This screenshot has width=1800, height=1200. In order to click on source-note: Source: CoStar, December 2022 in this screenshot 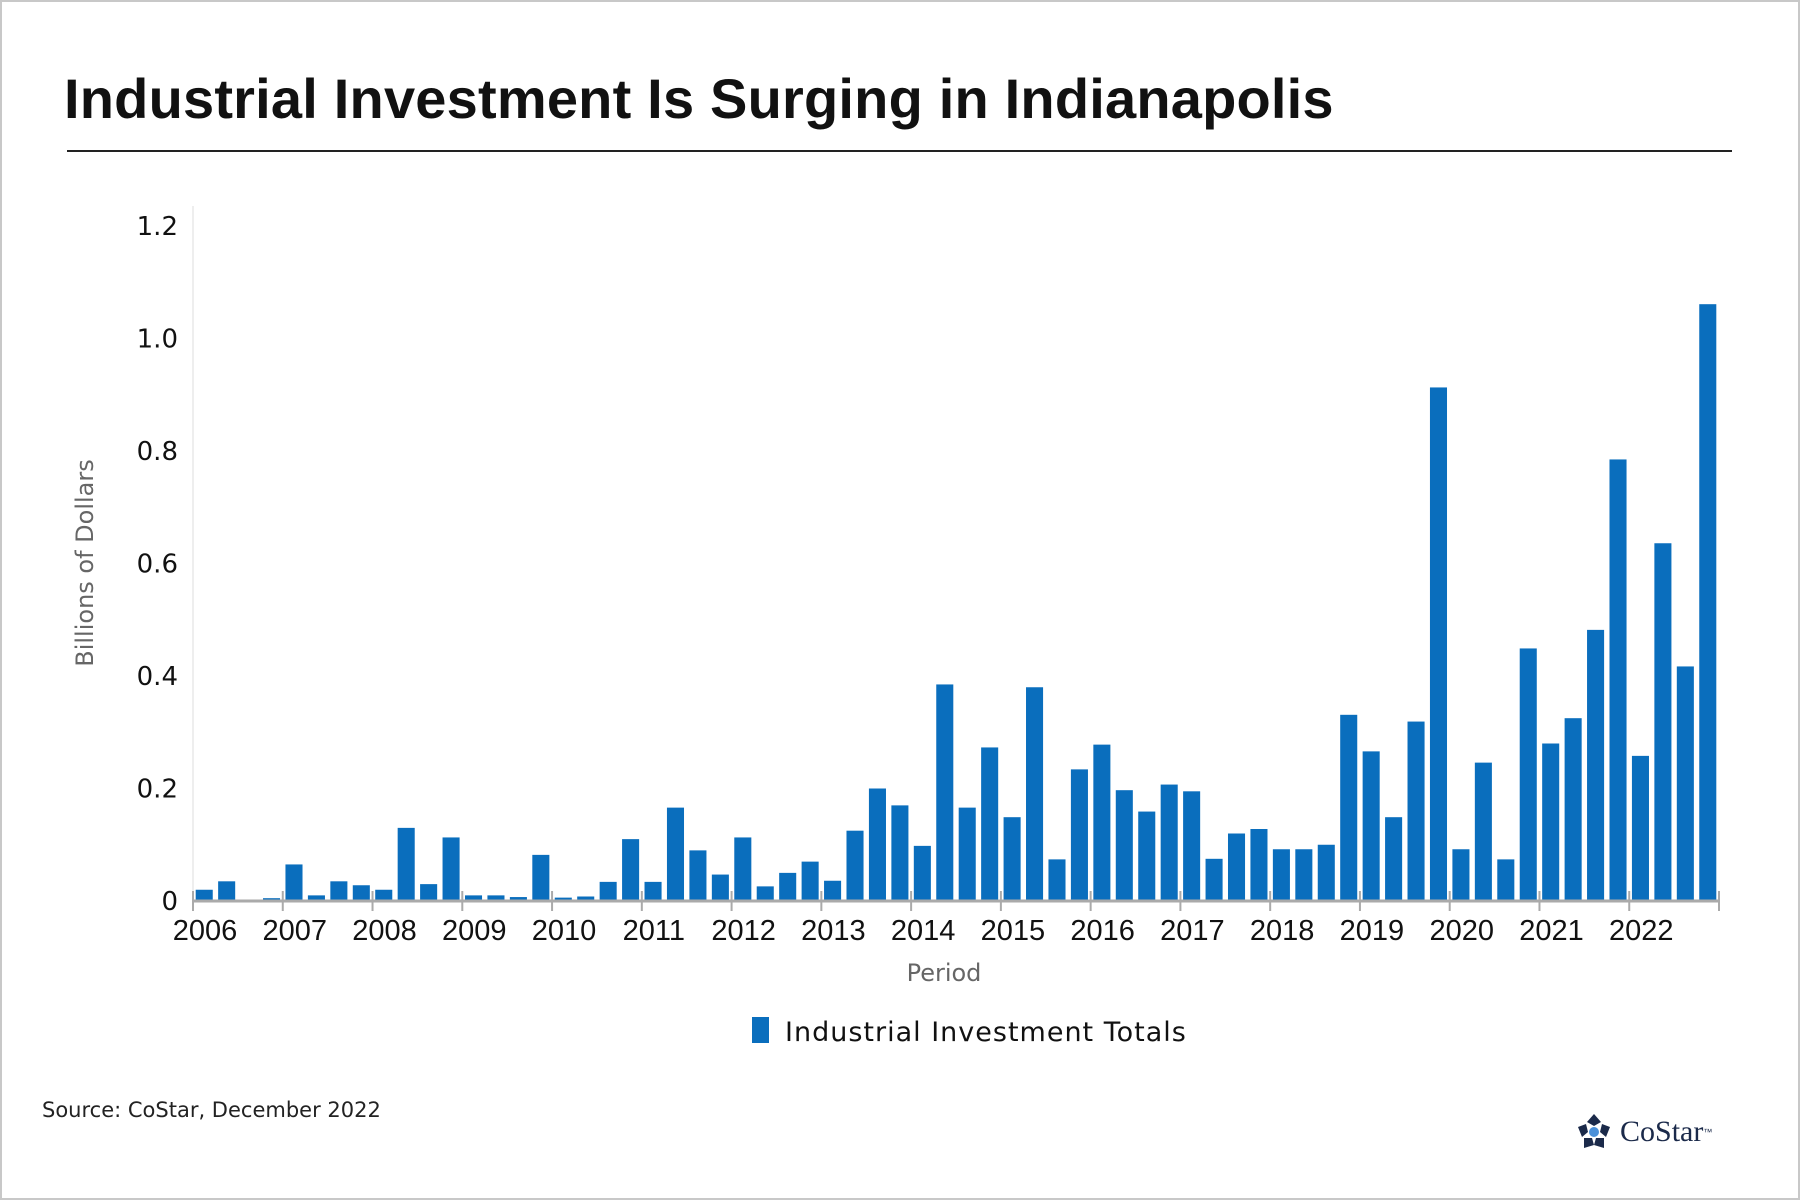, I will do `click(211, 1110)`.